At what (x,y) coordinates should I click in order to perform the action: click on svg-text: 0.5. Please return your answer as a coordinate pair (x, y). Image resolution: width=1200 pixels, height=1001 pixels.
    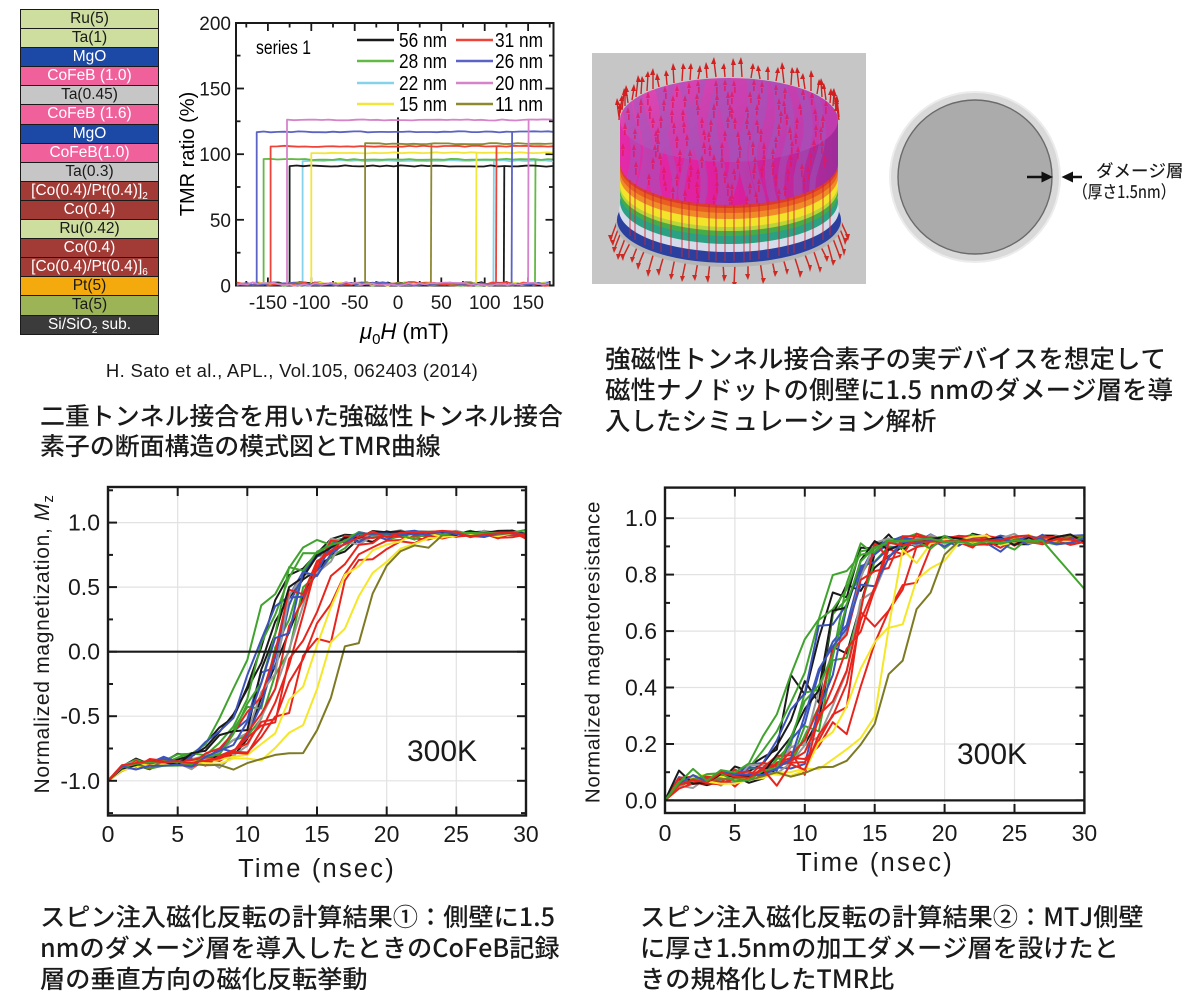
    Looking at the image, I should click on (84, 587).